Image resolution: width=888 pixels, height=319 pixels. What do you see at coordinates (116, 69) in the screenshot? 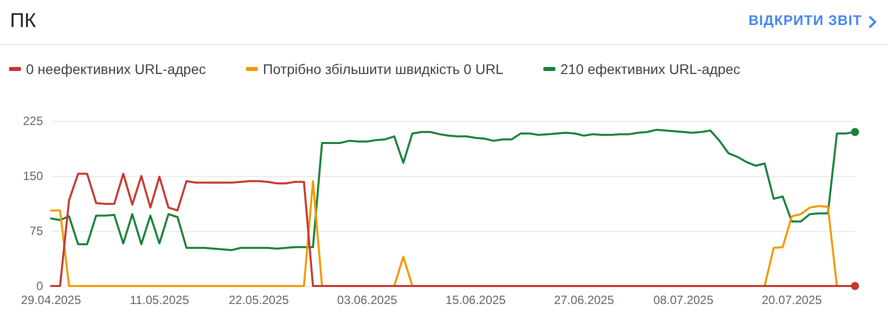
I see `legend-label: 0 неефективних URL-адрес` at bounding box center [116, 69].